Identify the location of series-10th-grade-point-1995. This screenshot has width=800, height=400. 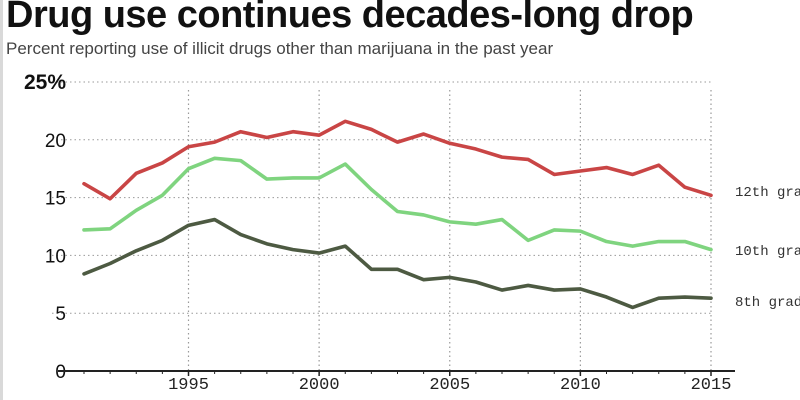
(188, 168).